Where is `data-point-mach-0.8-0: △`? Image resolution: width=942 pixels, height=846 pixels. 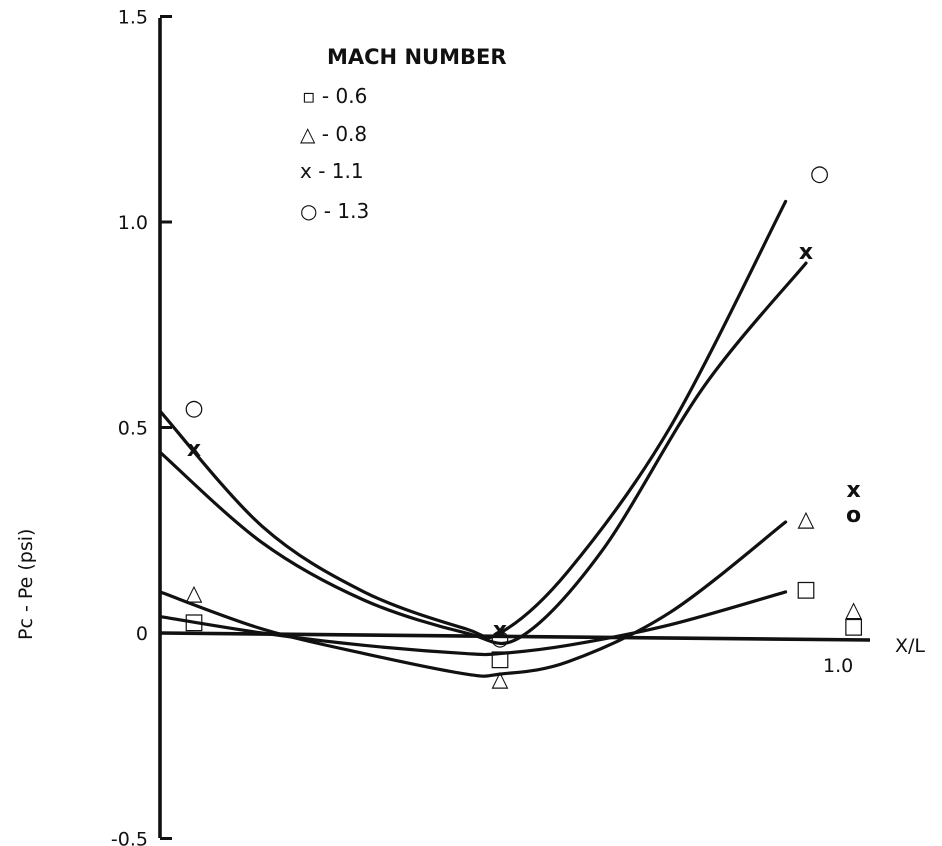 data-point-mach-0.8-0: △ is located at coordinates (194, 593).